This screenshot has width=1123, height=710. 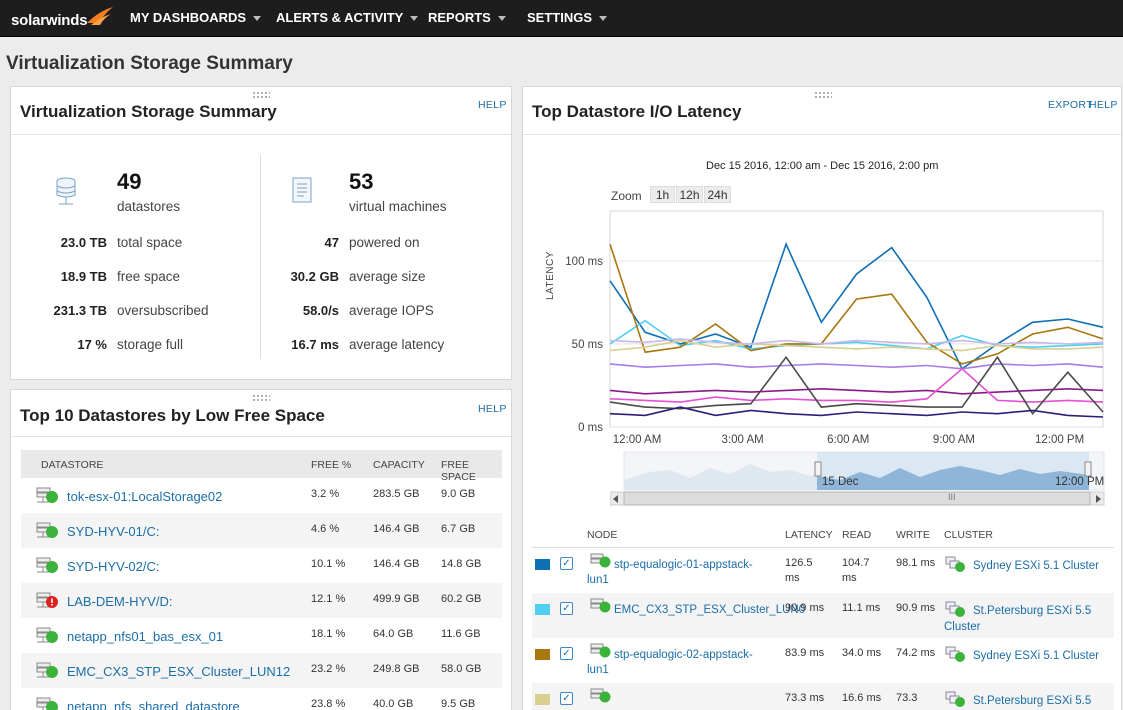 What do you see at coordinates (662, 194) in the screenshot?
I see `zoom-1h-button: 1h` at bounding box center [662, 194].